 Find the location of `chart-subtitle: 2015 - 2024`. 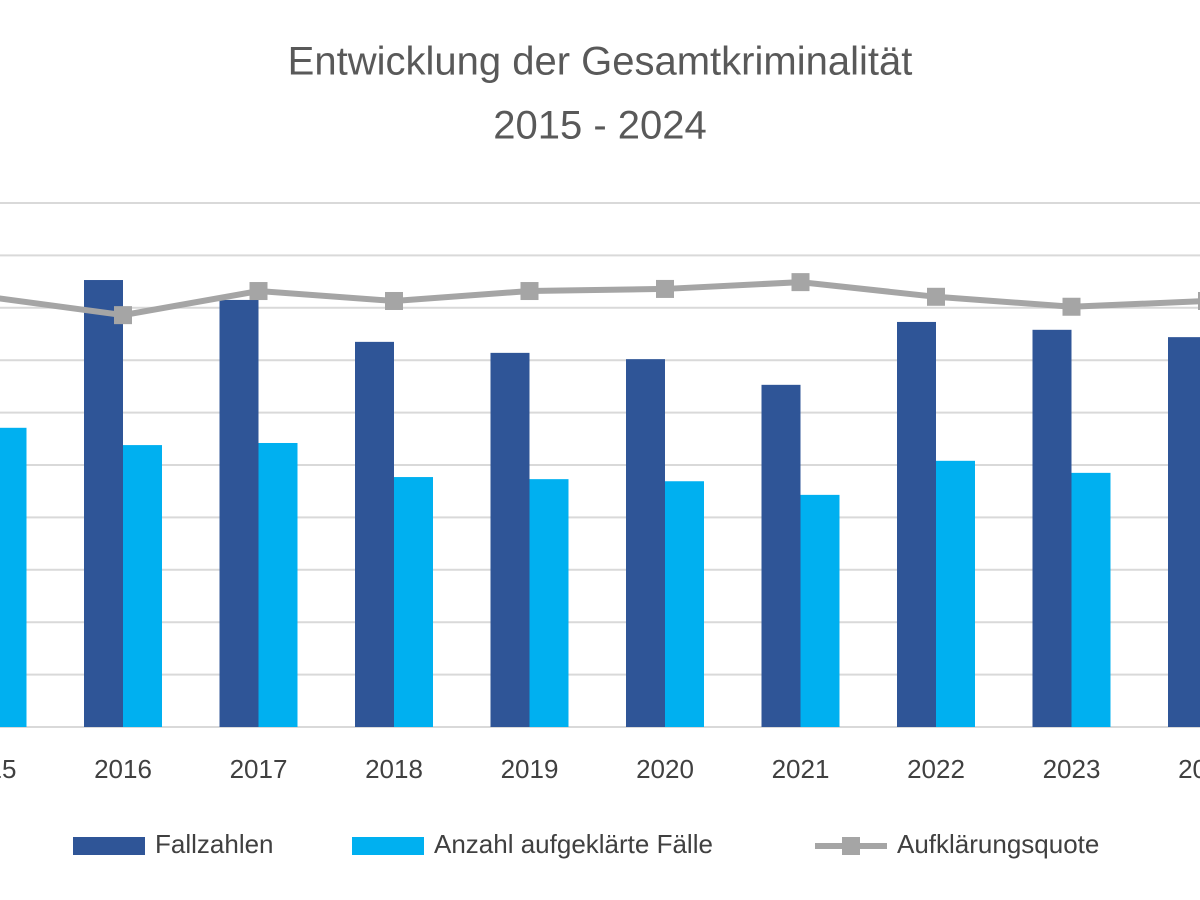

chart-subtitle: 2015 - 2024 is located at coordinates (600, 126).